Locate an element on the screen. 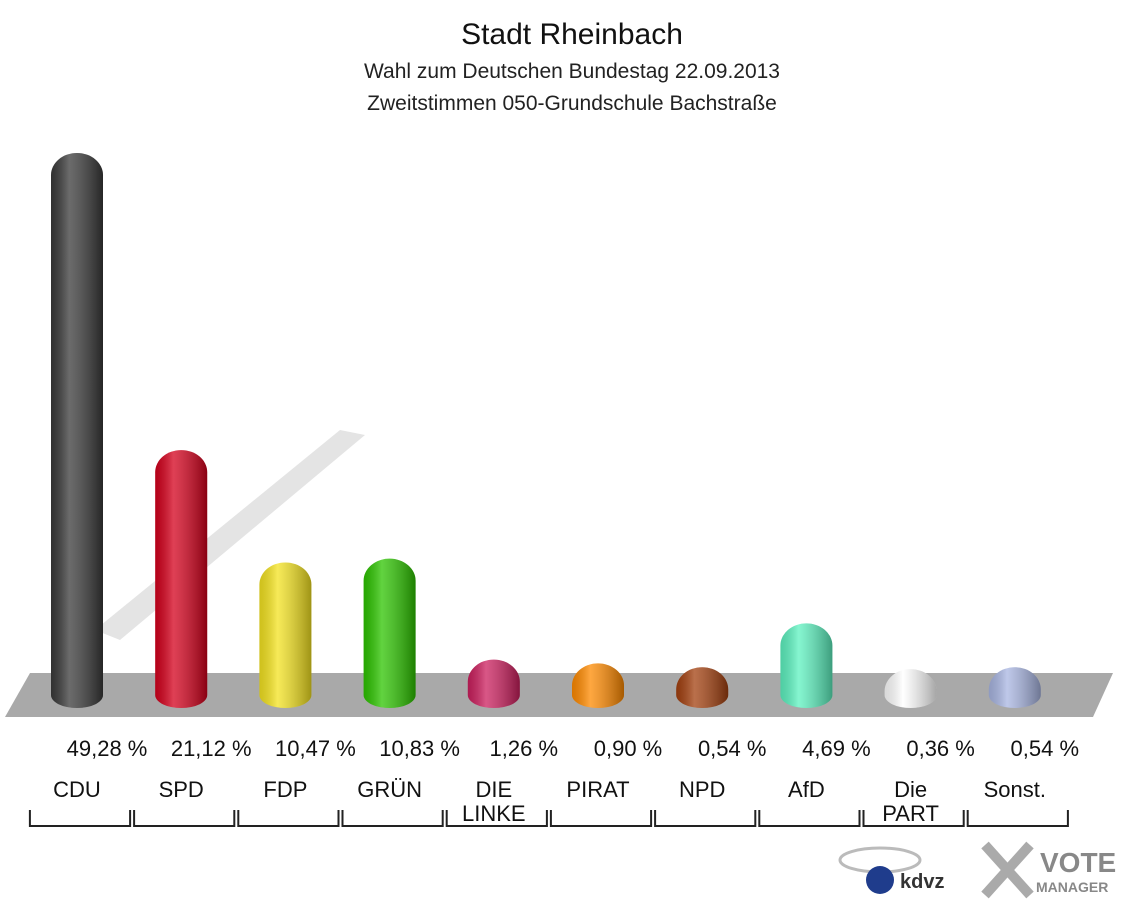 Image resolution: width=1131 pixels, height=907 pixels. x-tick-label: PIRAT is located at coordinates (598, 789).